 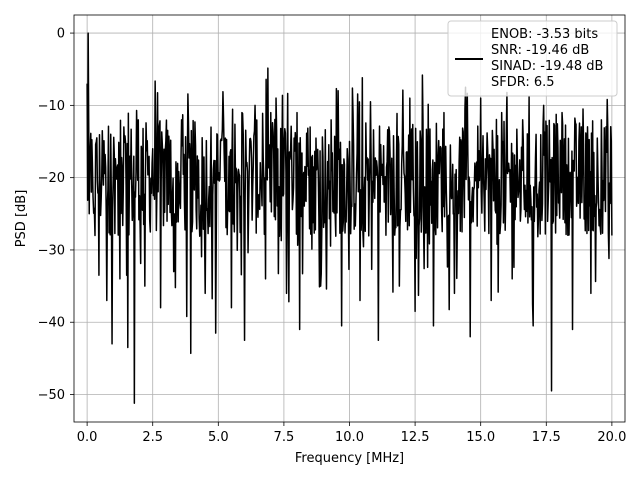 What do you see at coordinates (218, 437) in the screenshot?
I see `x-tick-label: 5.0` at bounding box center [218, 437].